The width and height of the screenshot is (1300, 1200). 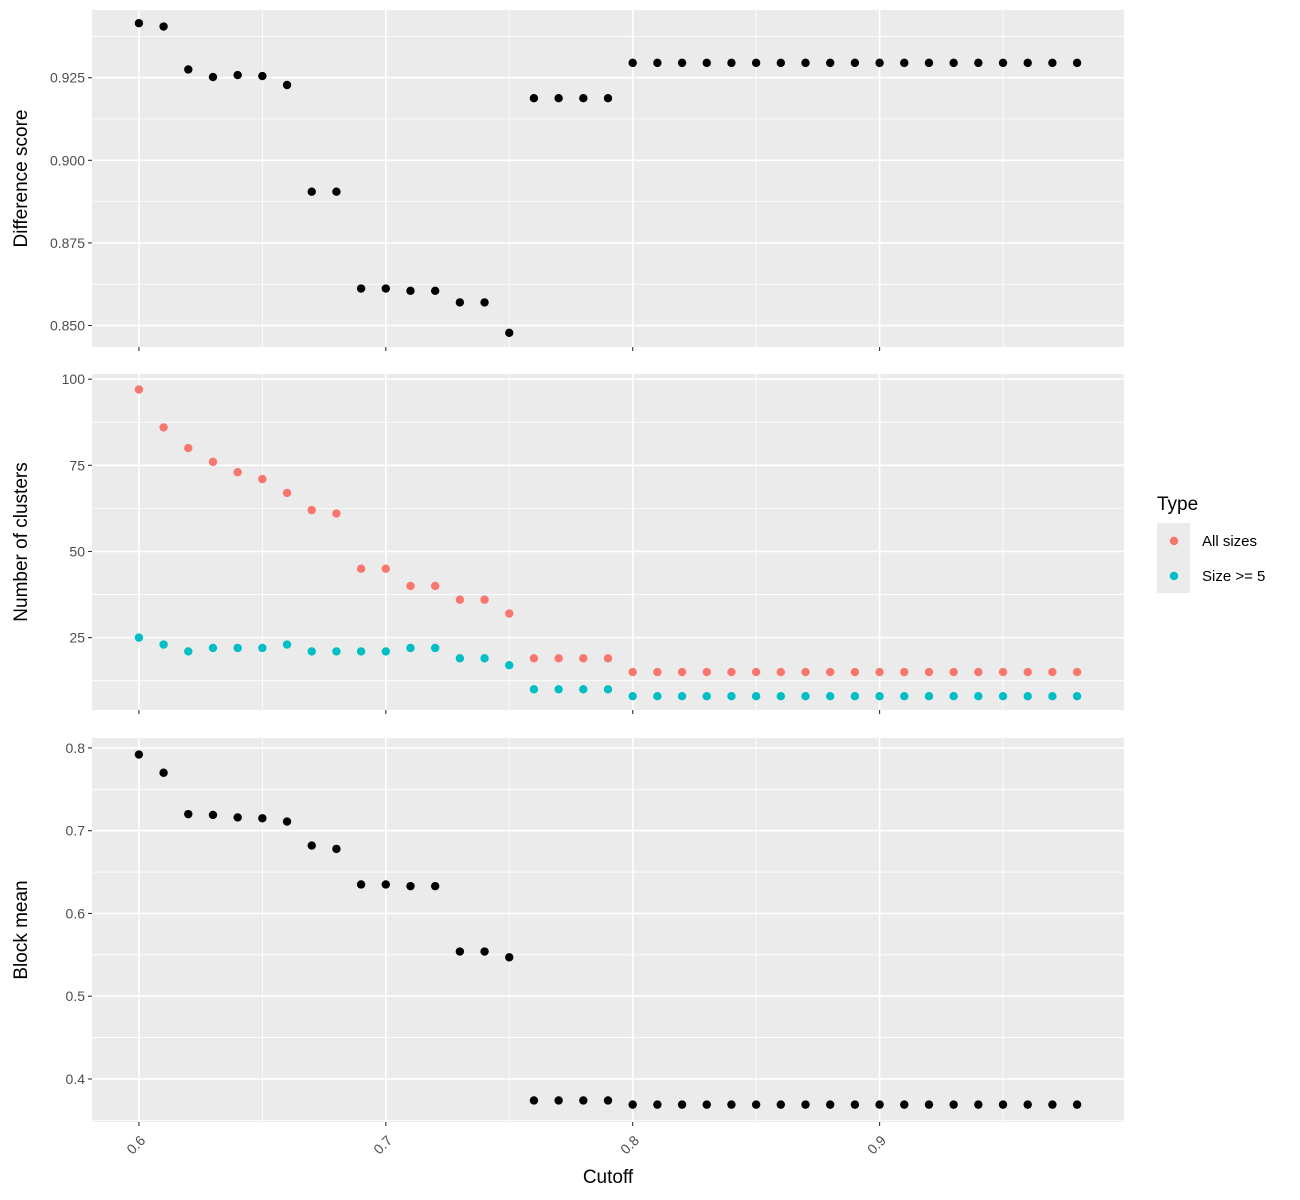 I want to click on y-axis-title: Block mean, so click(x=21, y=929).